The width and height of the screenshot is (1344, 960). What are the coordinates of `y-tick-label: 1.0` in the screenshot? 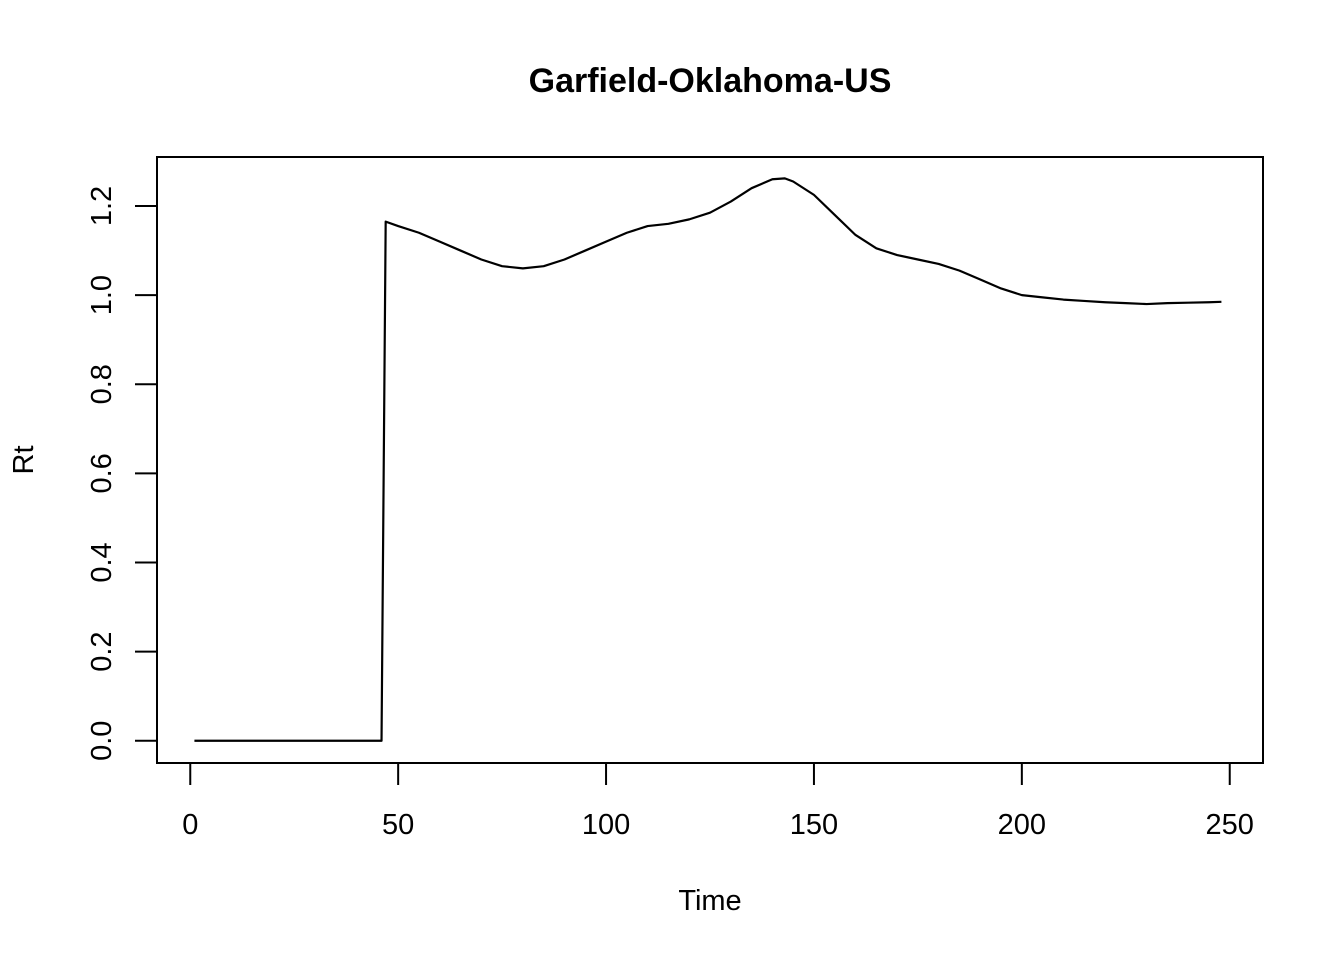 It's located at (102, 295).